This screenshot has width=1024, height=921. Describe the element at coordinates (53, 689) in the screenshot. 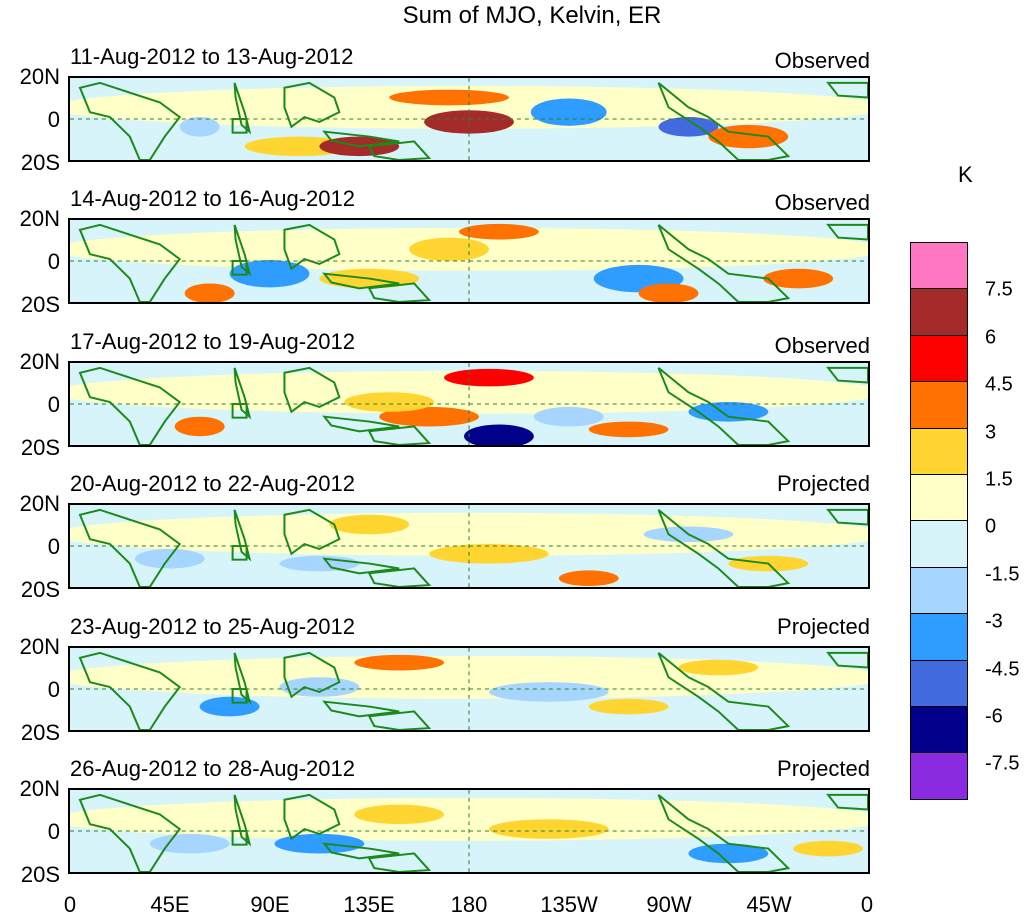

I see `panel-5-lat-0: 0` at that location.